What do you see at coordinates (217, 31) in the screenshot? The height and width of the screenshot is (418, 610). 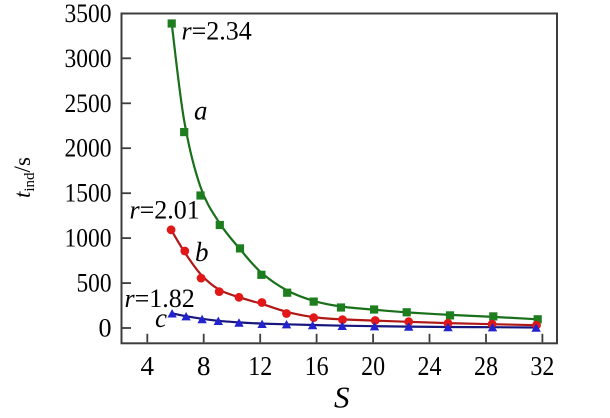 I see `svg-text: r=2.34` at bounding box center [217, 31].